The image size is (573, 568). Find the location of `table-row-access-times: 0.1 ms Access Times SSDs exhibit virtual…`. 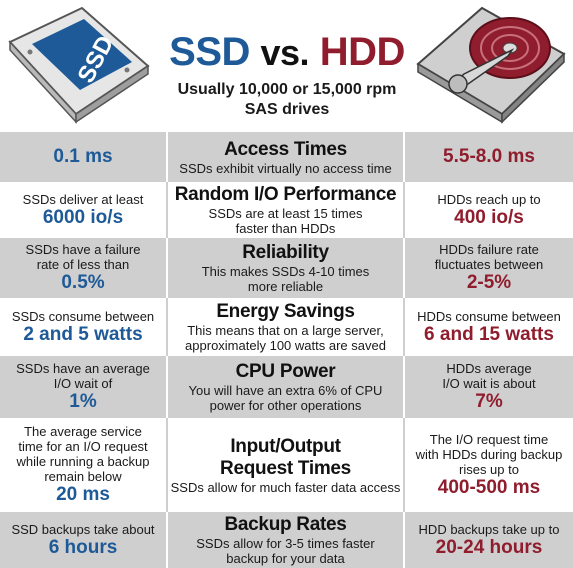

table-row-access-times: 0.1 ms Access Times SSDs exhibit virtual… is located at coordinates (286, 157).